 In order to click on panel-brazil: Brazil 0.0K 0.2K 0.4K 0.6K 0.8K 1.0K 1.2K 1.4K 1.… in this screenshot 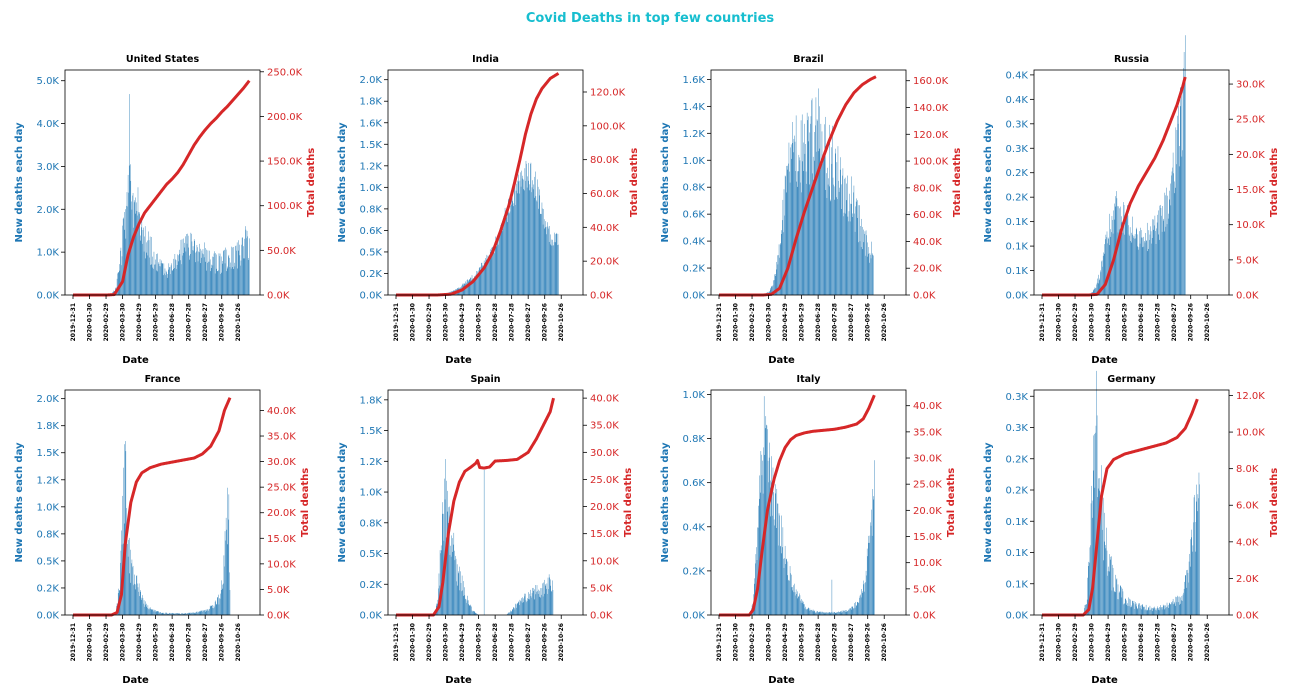, I will do `click(811, 210)`.